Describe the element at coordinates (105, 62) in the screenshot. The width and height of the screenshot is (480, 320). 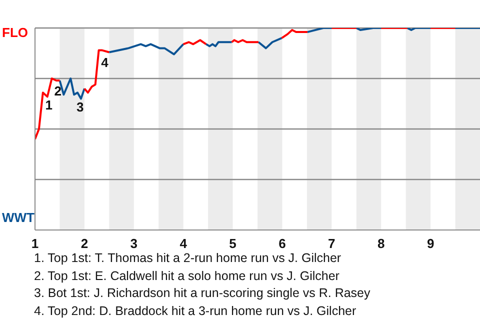
I see `annotation: 4` at that location.